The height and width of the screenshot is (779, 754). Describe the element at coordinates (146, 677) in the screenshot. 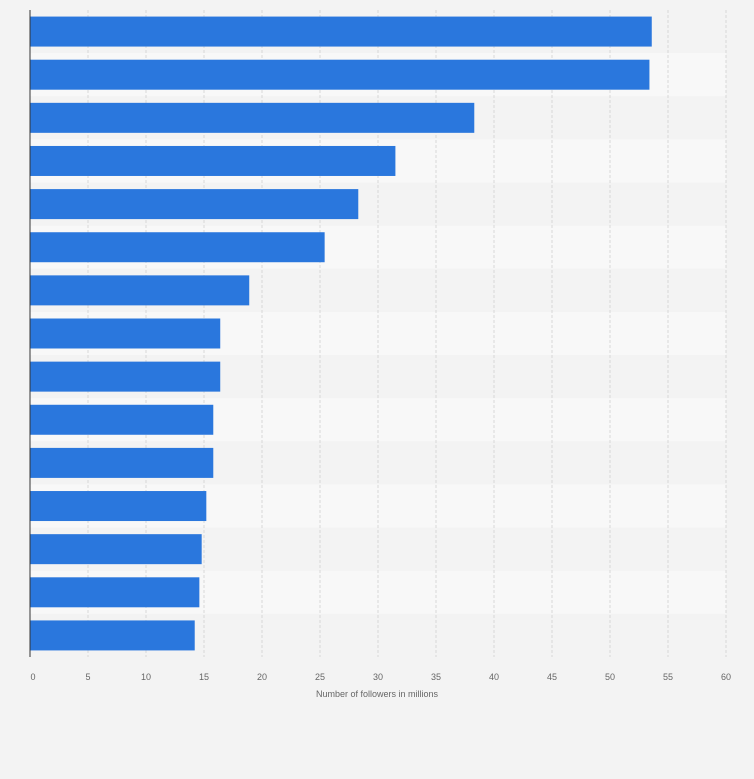

I see `x-tick-label: 10` at that location.